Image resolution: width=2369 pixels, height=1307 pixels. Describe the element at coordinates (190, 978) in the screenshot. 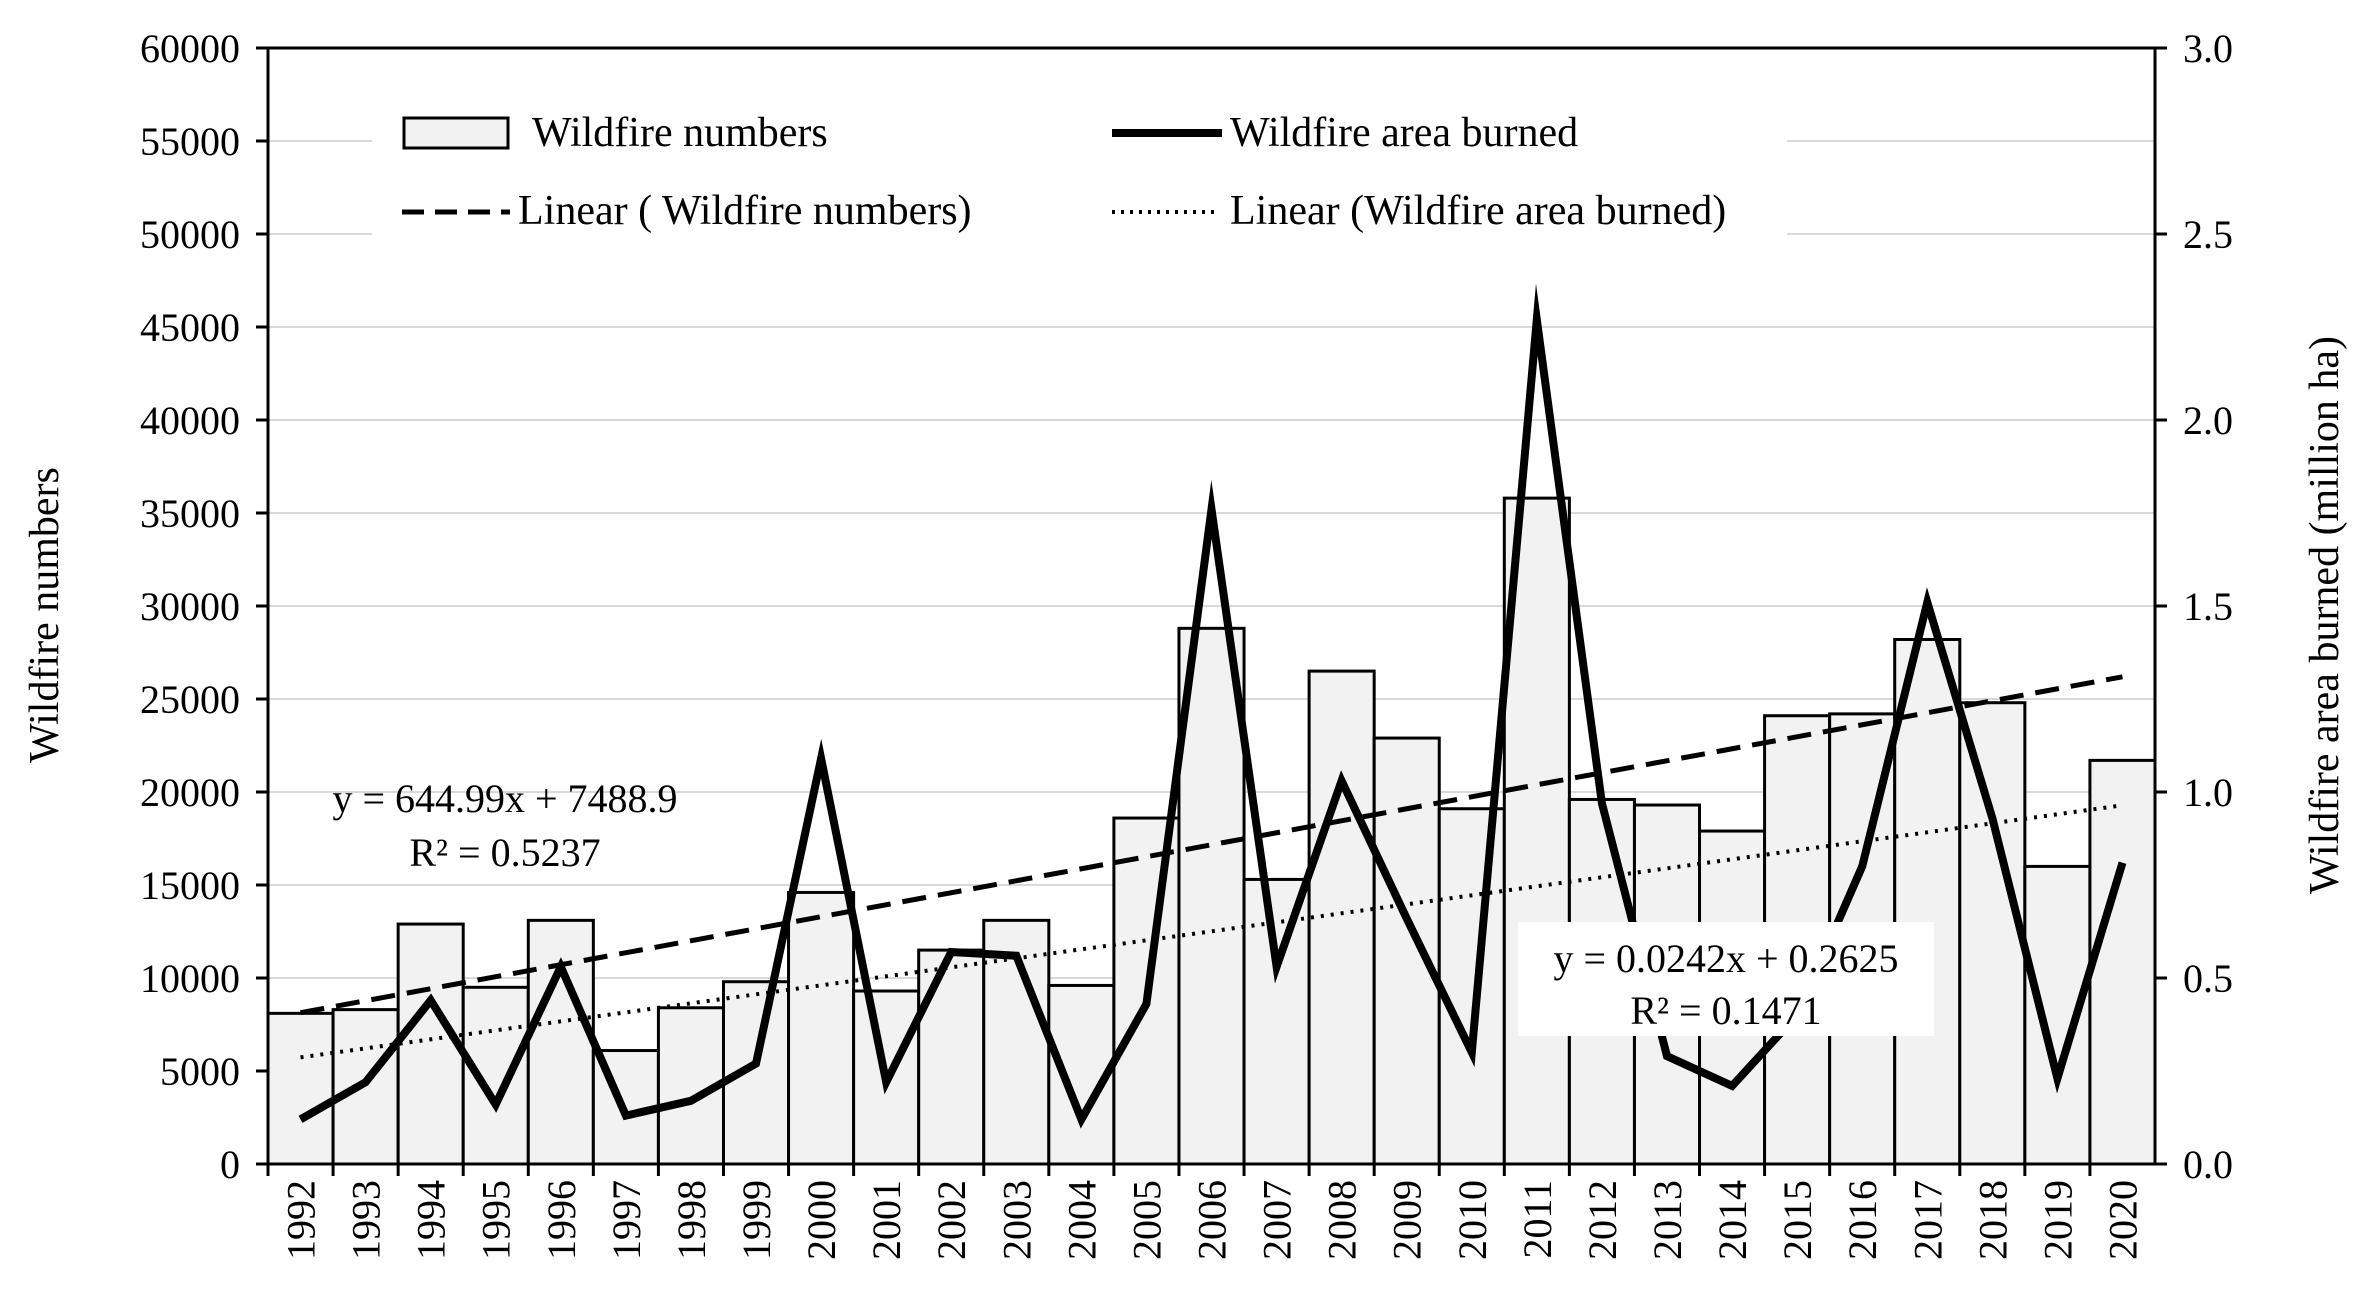

I see `y-tick-label: 10000` at that location.